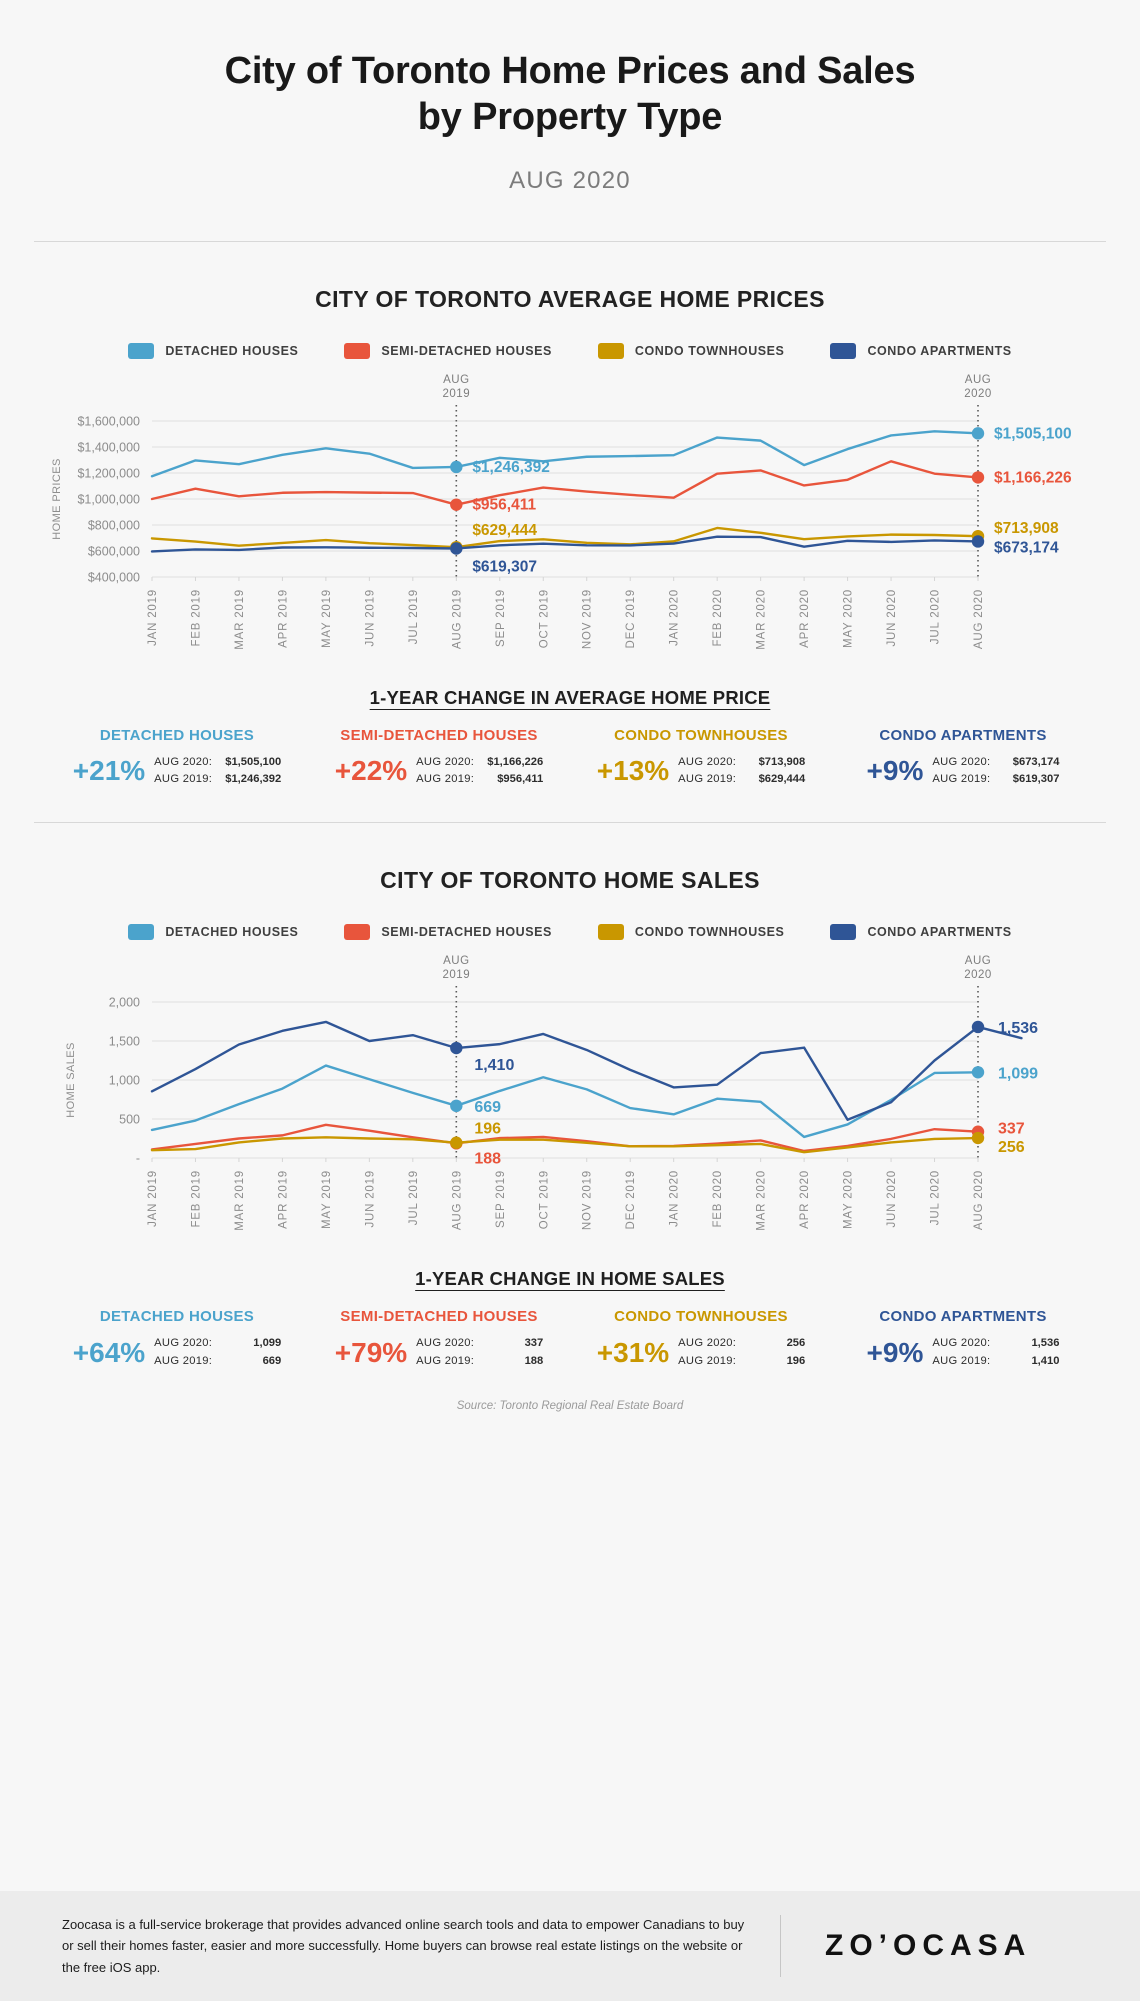 The width and height of the screenshot is (1140, 2001). What do you see at coordinates (633, 1352) in the screenshot?
I see `change-percent: +31%` at bounding box center [633, 1352].